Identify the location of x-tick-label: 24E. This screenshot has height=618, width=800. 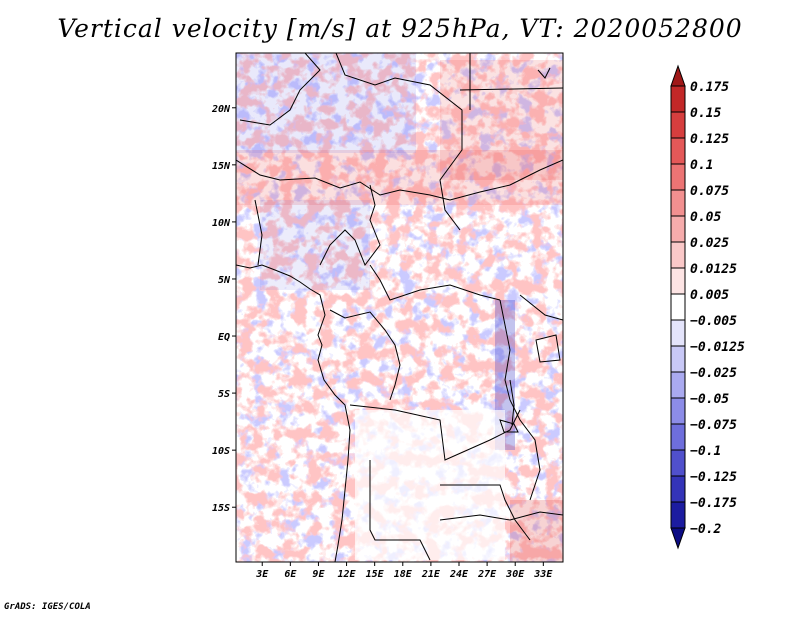
(459, 574).